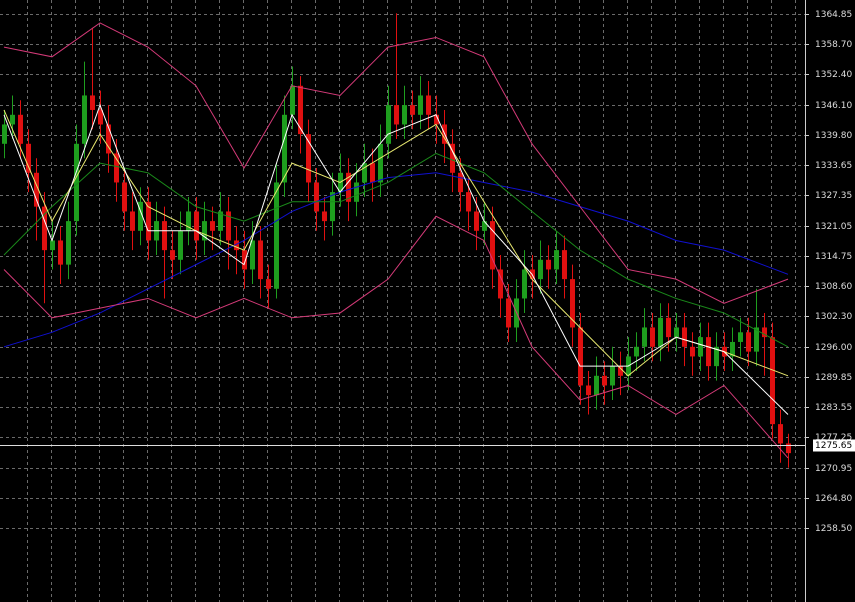  Describe the element at coordinates (833, 469) in the screenshot. I see `y-tick-label: 1270.95` at that location.